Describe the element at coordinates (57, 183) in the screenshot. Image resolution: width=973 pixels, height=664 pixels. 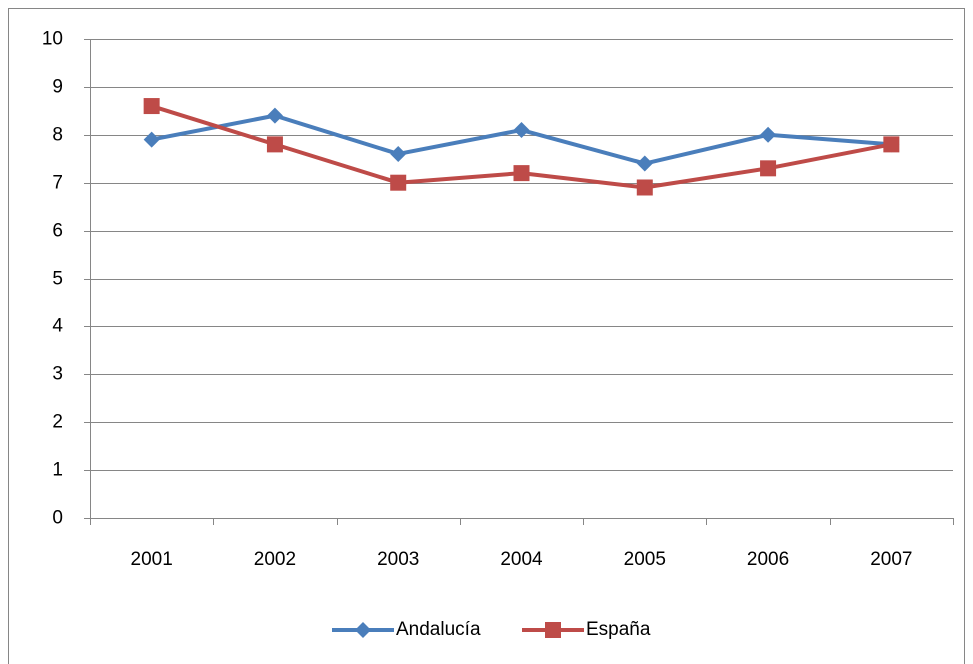
I see `y-tick-label: 7` at that location.